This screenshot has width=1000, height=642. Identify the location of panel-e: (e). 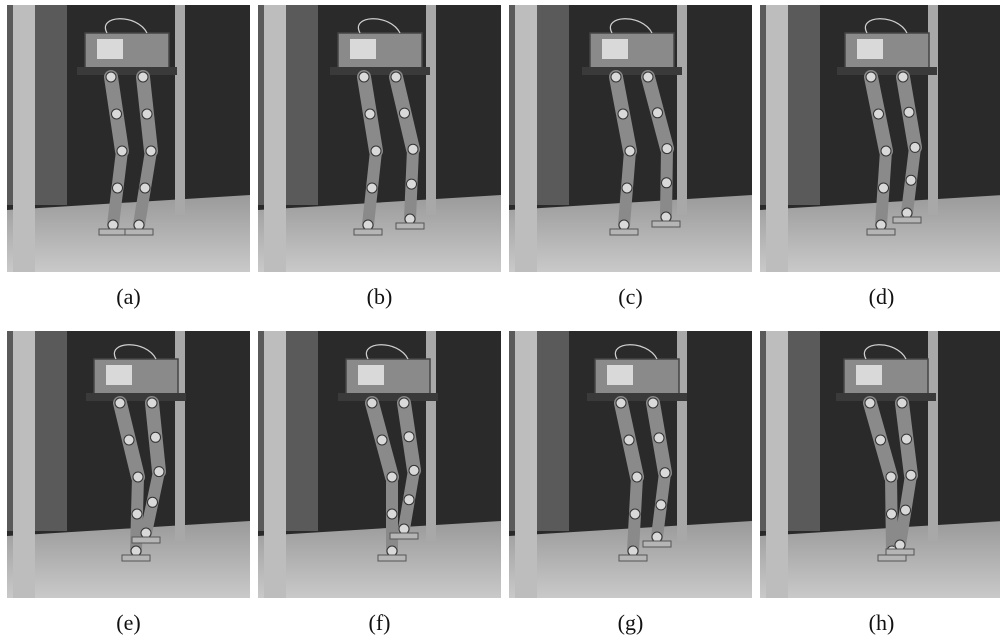
(128, 483).